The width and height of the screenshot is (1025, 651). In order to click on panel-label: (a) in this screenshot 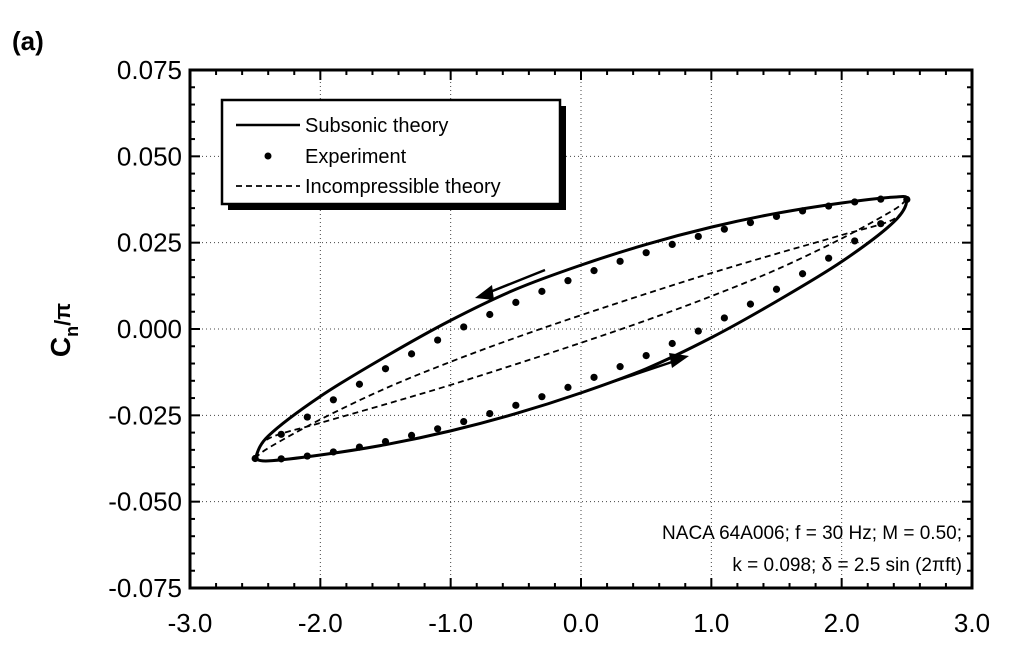, I will do `click(28, 41)`.